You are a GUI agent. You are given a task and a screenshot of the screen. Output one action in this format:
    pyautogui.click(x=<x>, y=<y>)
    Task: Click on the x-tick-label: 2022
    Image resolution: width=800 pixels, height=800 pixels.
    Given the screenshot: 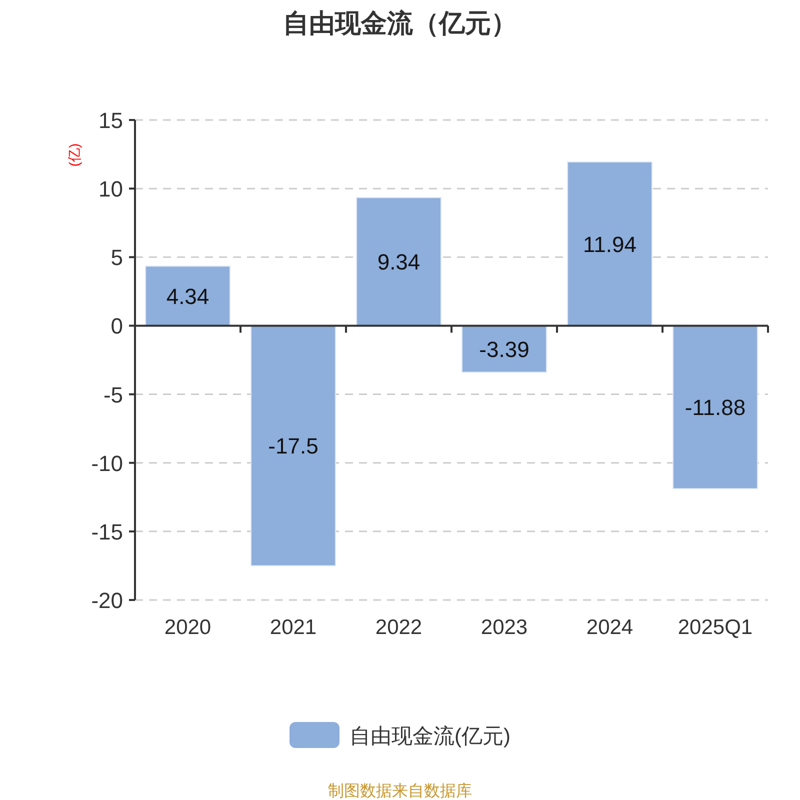 What is the action you would take?
    pyautogui.click(x=398, y=627)
    